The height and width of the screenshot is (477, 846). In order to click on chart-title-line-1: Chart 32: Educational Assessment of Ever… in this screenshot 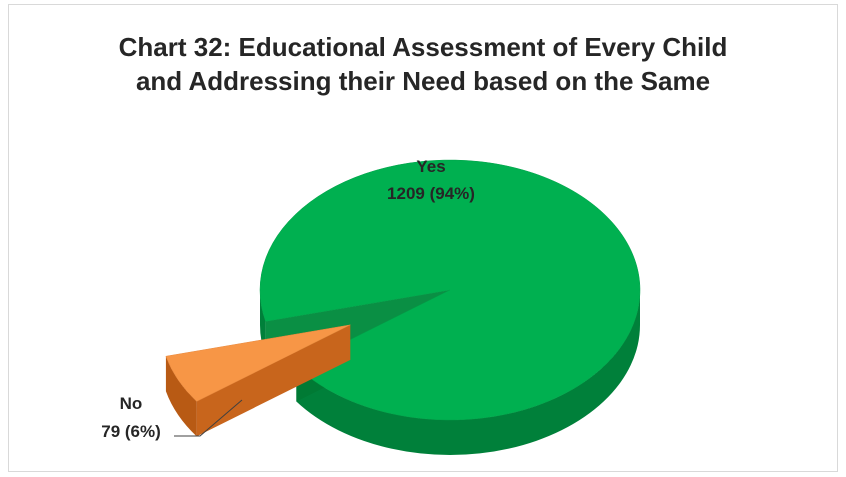, I will do `click(423, 47)`.